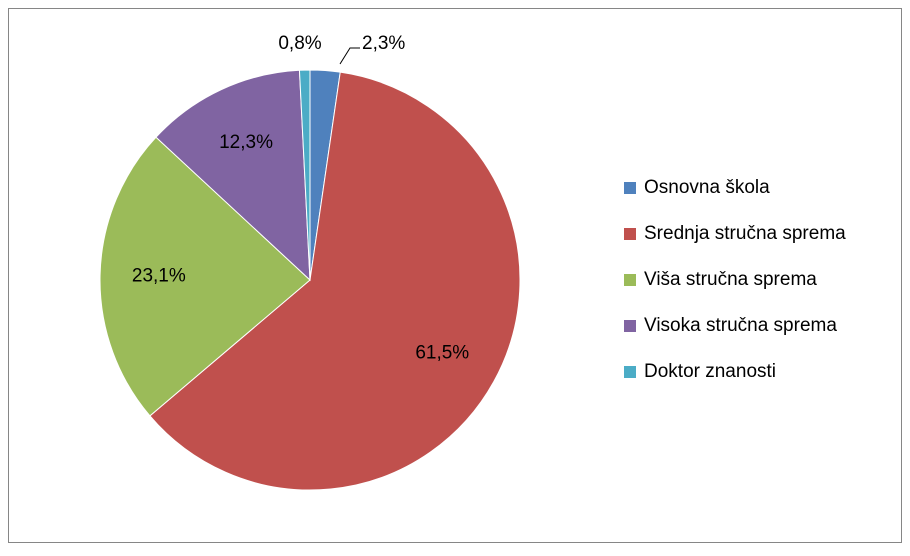  What do you see at coordinates (730, 279) in the screenshot?
I see `legend-label: Viša stručna sprema` at bounding box center [730, 279].